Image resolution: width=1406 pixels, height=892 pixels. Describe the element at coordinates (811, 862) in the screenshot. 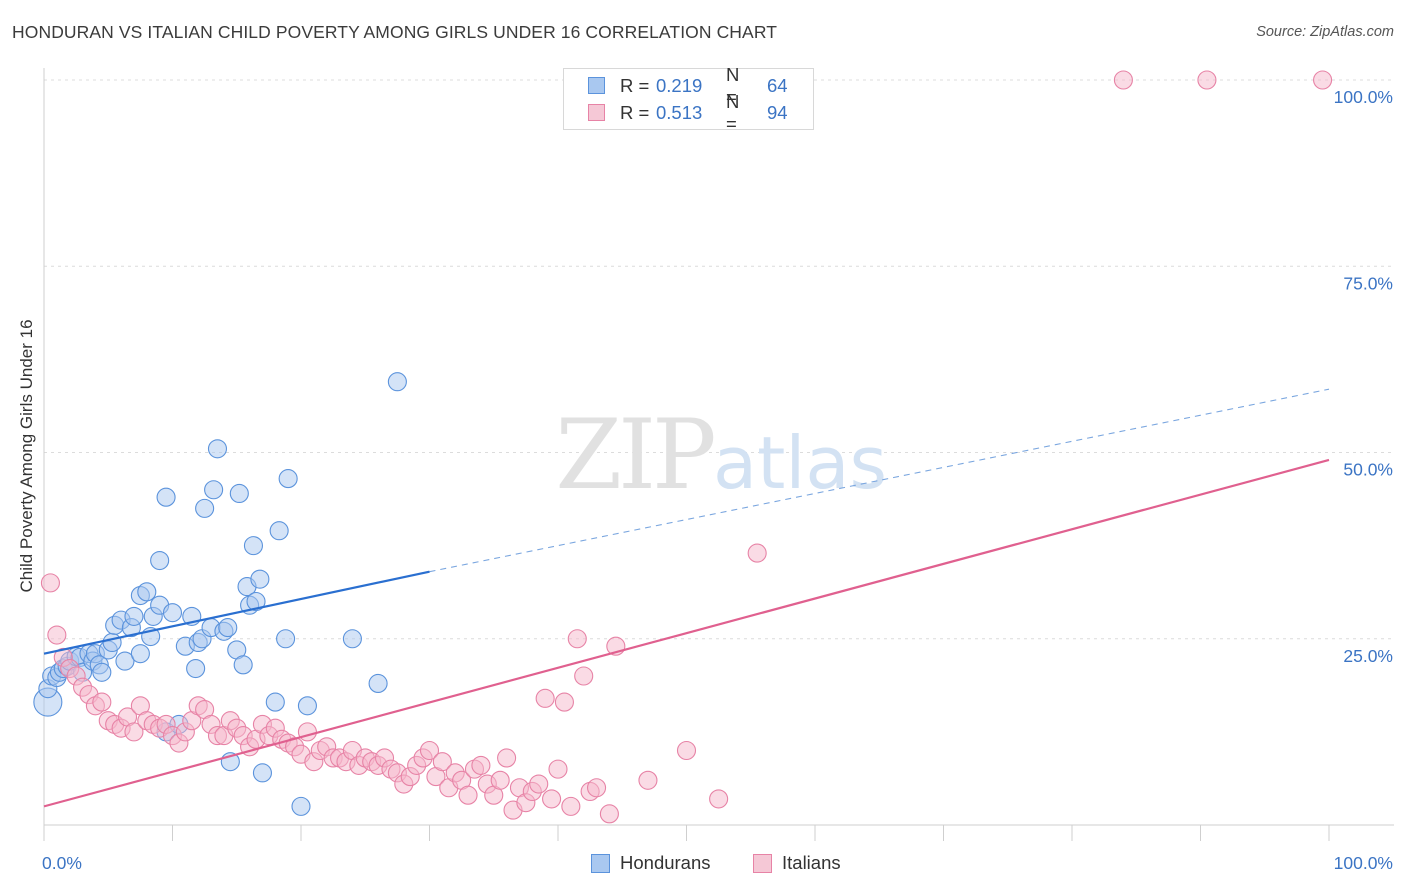

I see `legend-label-italians: Italians` at that location.